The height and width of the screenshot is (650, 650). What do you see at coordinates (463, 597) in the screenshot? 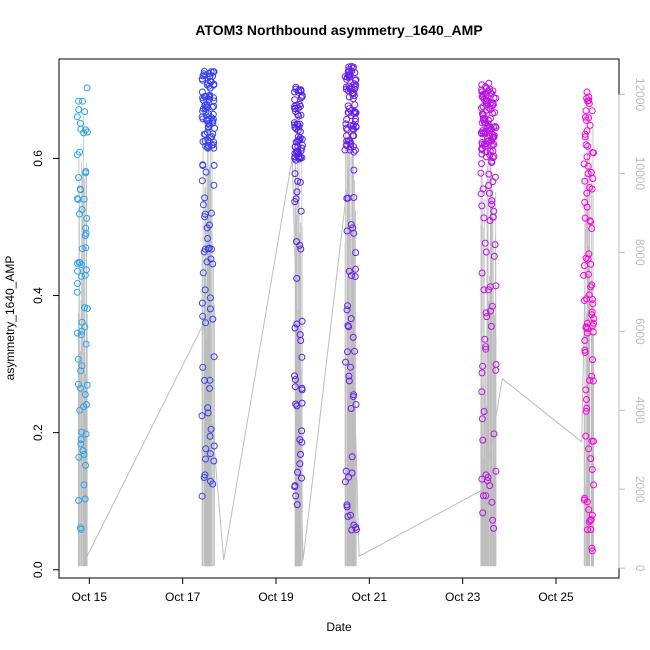
I see `x-tick-label: Oct 23` at bounding box center [463, 597].